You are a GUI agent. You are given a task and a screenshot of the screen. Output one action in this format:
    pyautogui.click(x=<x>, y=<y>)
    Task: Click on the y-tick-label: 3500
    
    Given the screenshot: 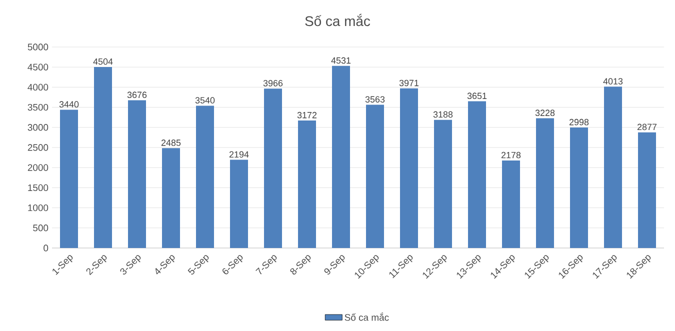 What is the action you would take?
    pyautogui.click(x=38, y=107)
    